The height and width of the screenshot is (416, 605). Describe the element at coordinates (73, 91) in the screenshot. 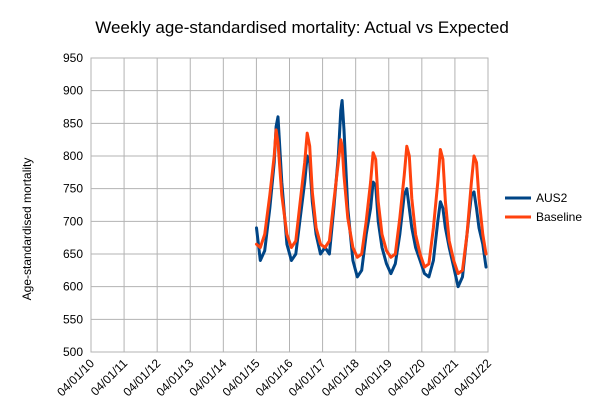

I see `y-tick-label: 900` at that location.